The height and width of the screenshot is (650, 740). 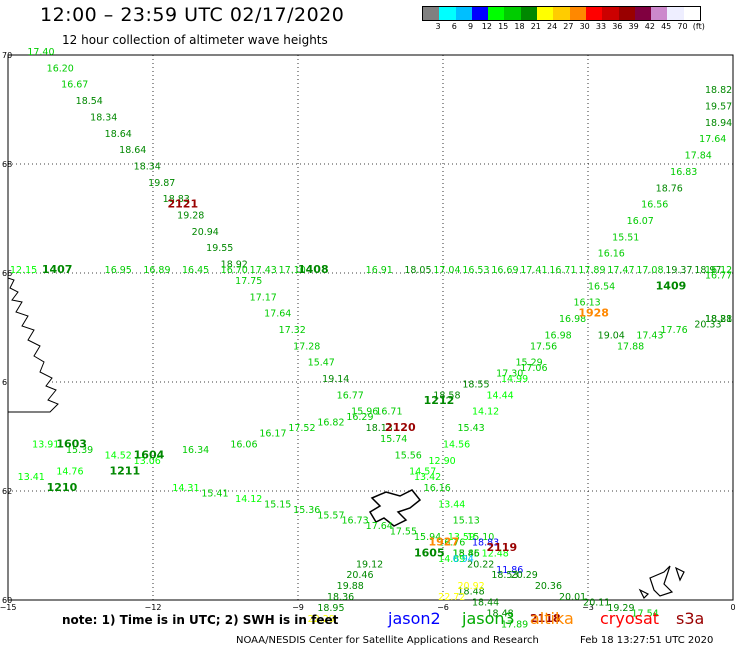 I want to click on wave-height-value: 22.72, so click(x=451, y=597).